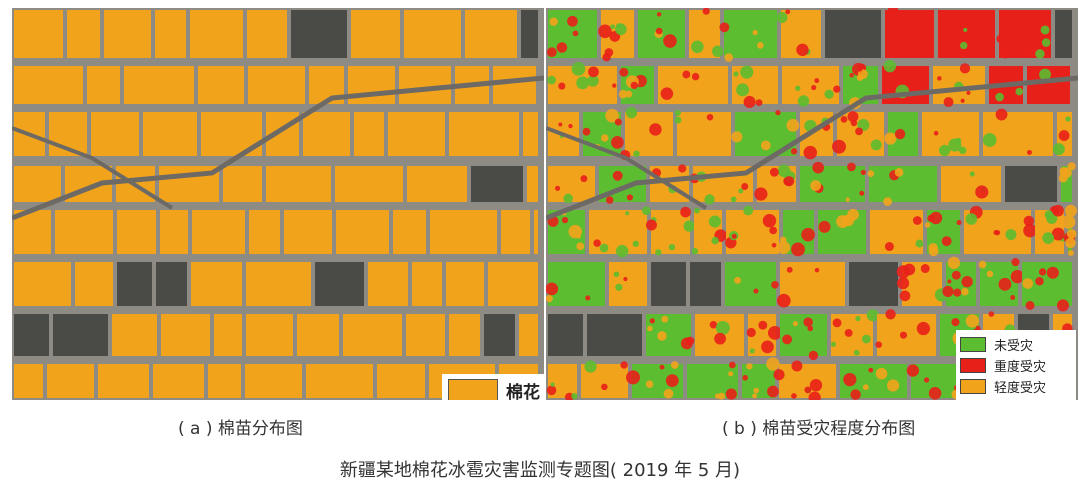  Describe the element at coordinates (523, 391) in the screenshot. I see `legend-label-cotton: 棉花` at that location.